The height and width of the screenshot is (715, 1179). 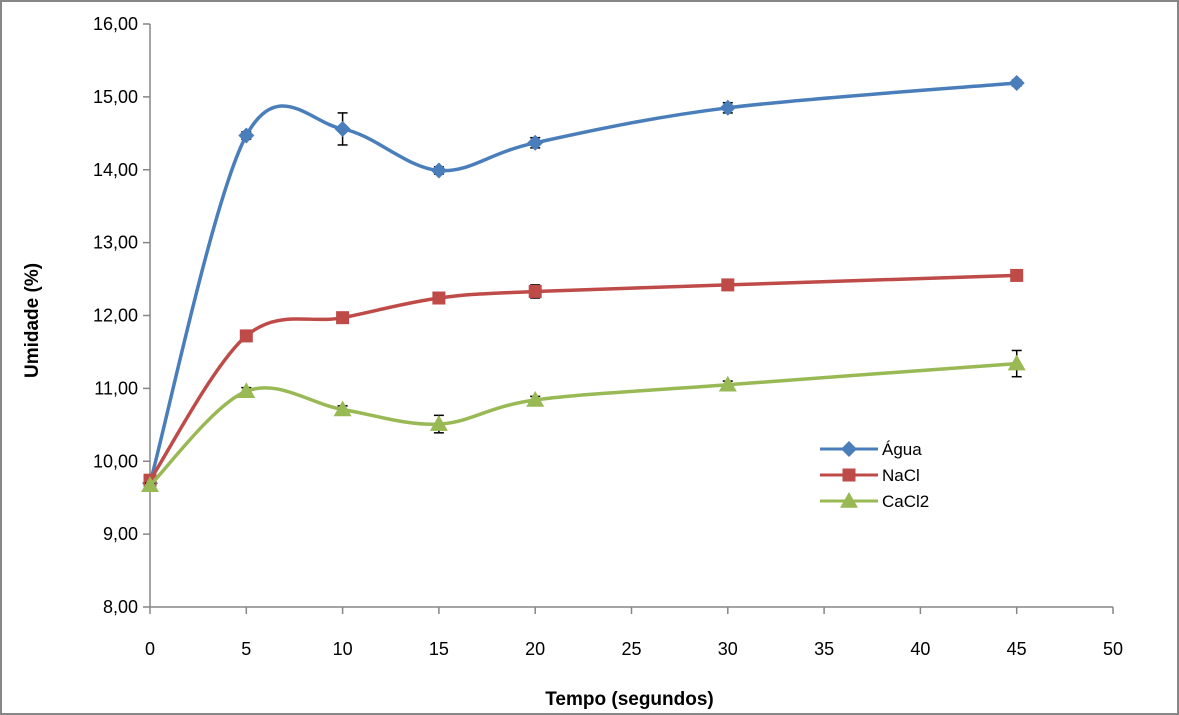 I want to click on y-tick-label: 15,00, so click(x=115, y=97).